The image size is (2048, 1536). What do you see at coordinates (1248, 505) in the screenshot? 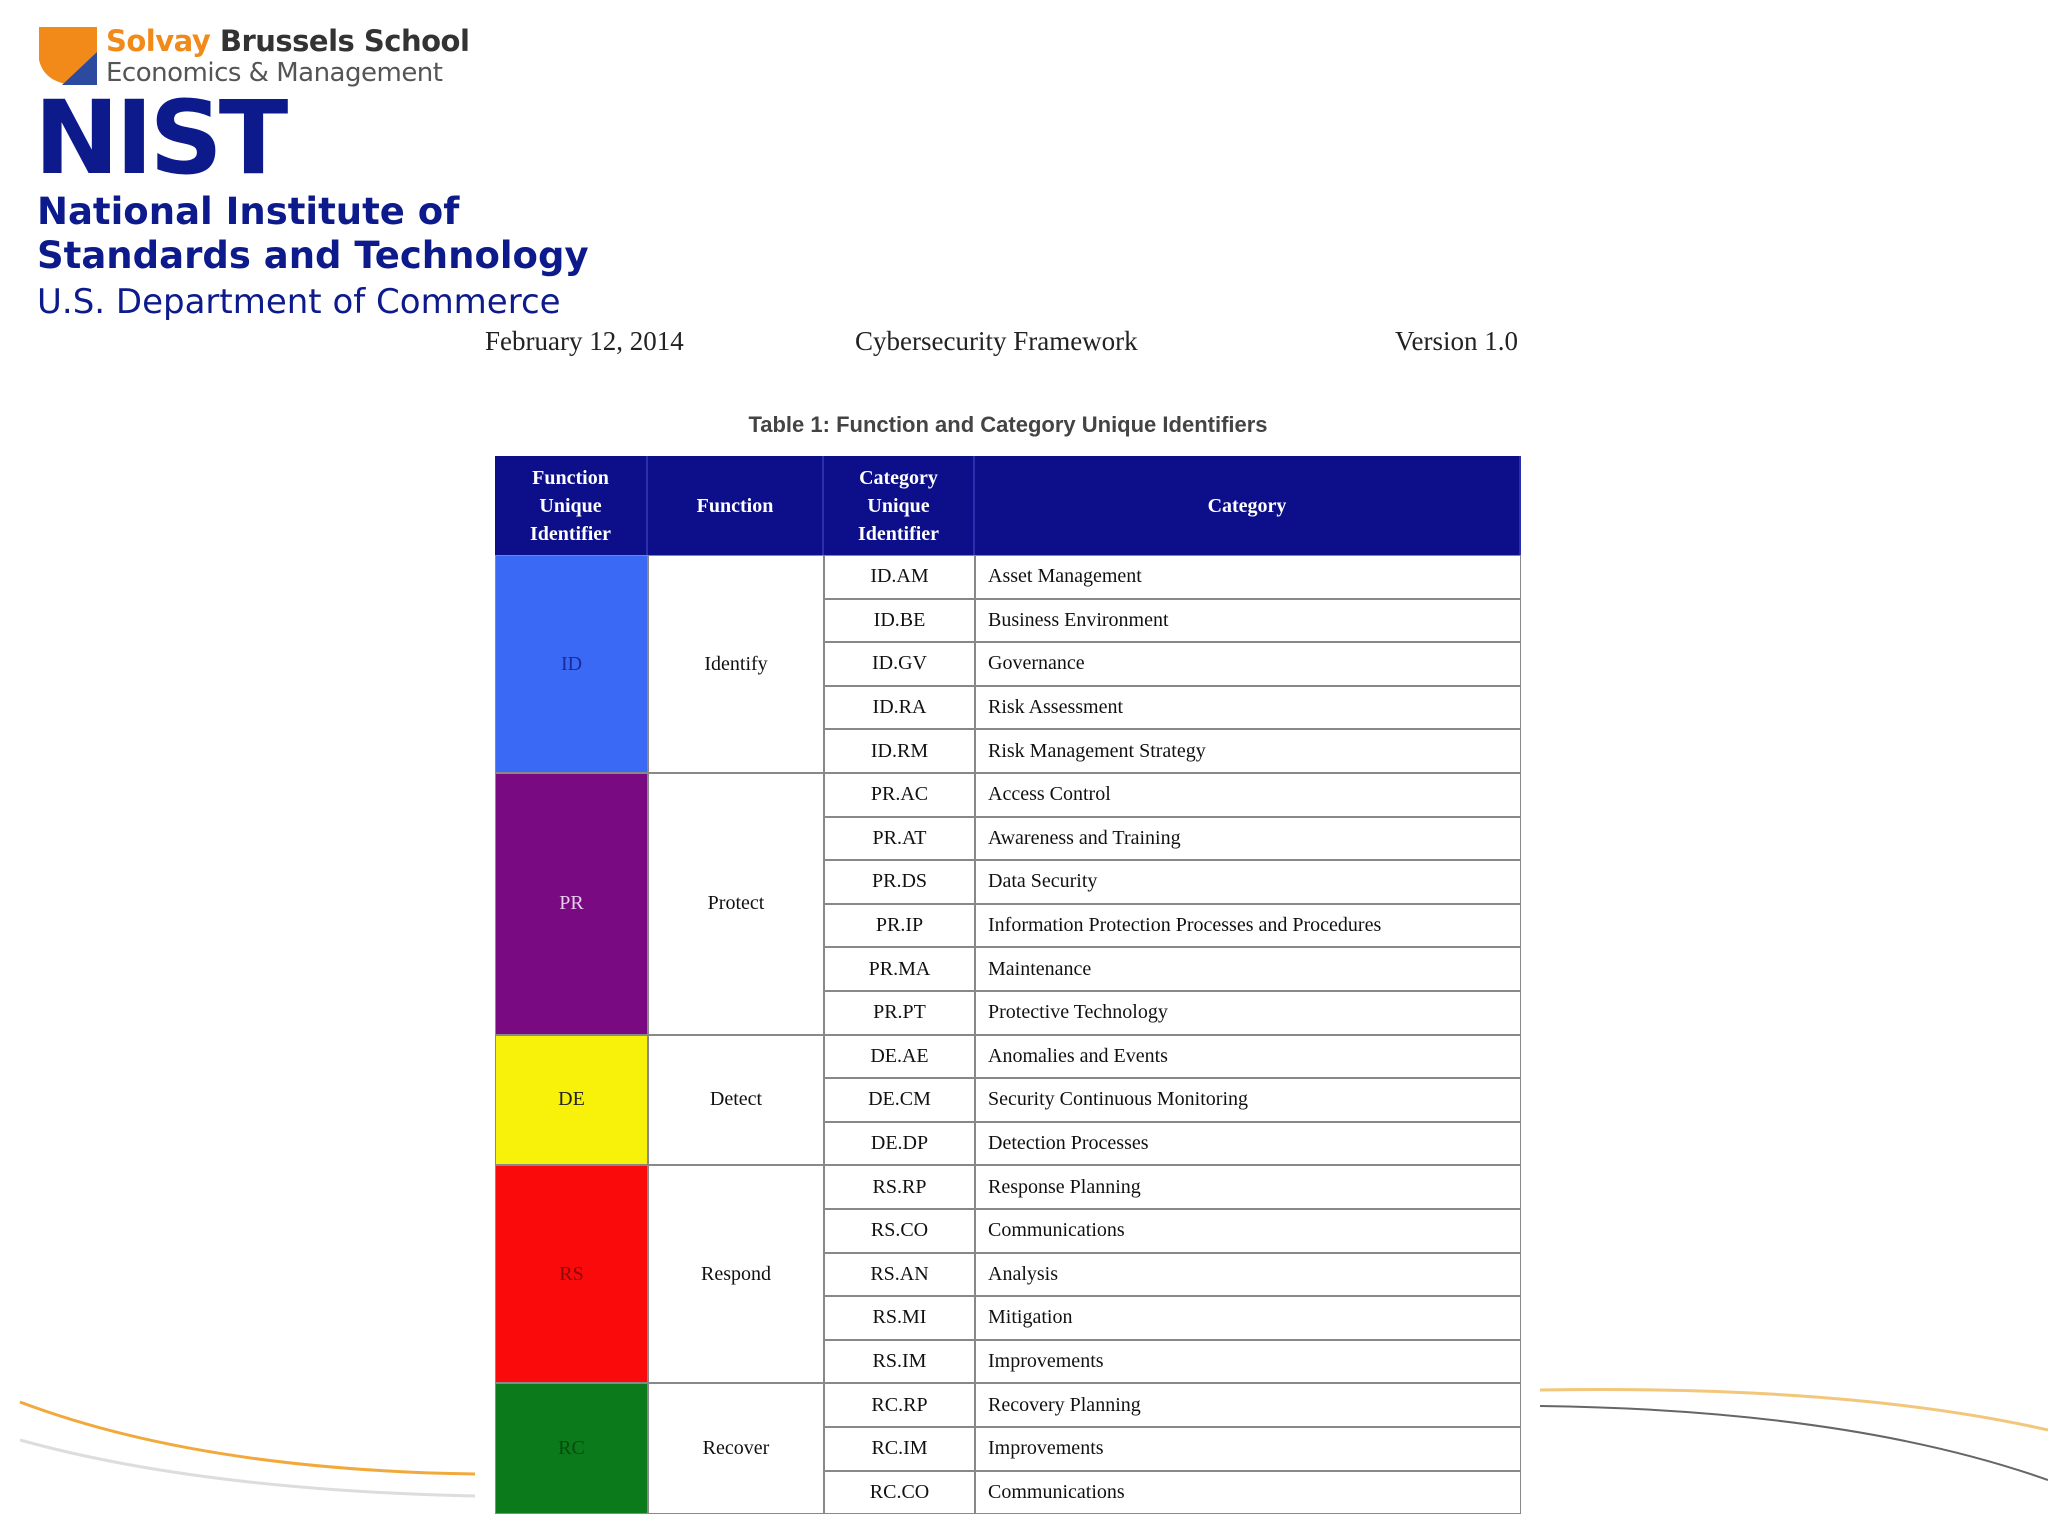
I see `column-header: Category` at bounding box center [1248, 505].